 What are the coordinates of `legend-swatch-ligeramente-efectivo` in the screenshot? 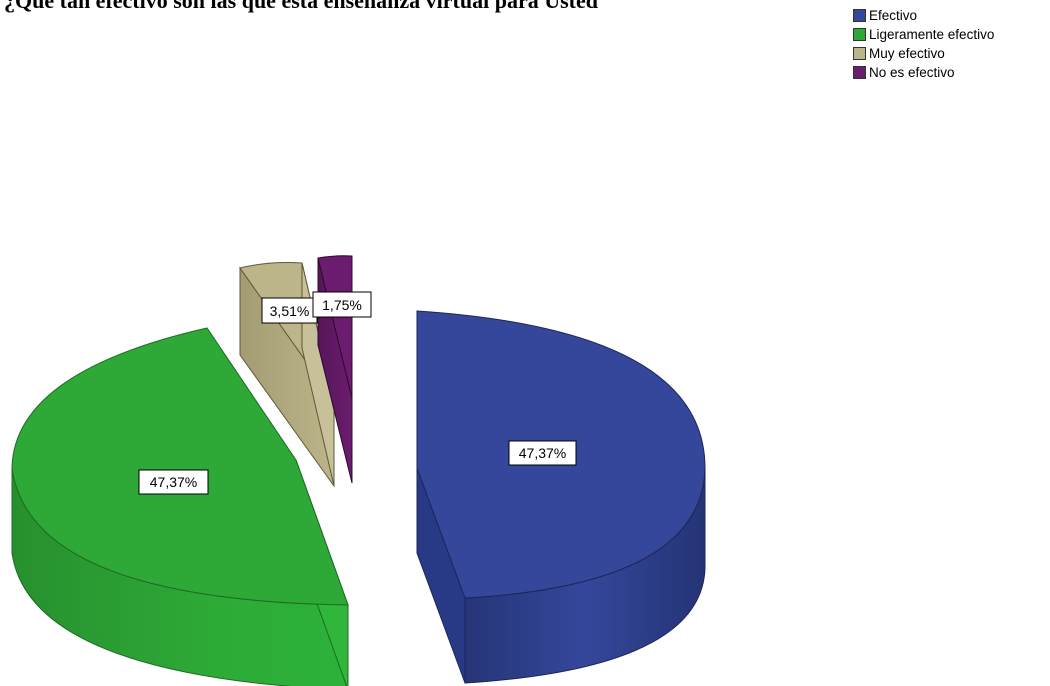 It's located at (859, 34).